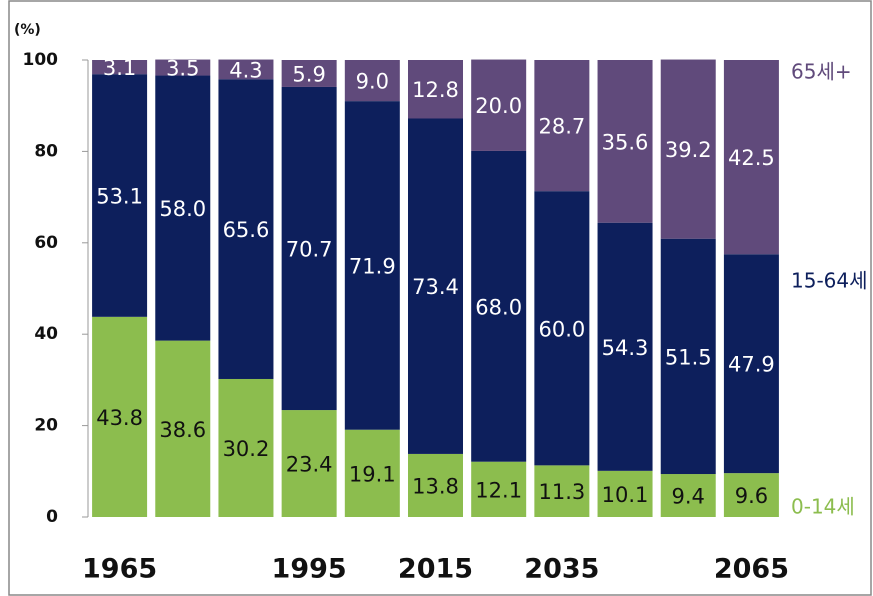 The height and width of the screenshot is (596, 873). I want to click on value-label: 73.4, so click(435, 287).